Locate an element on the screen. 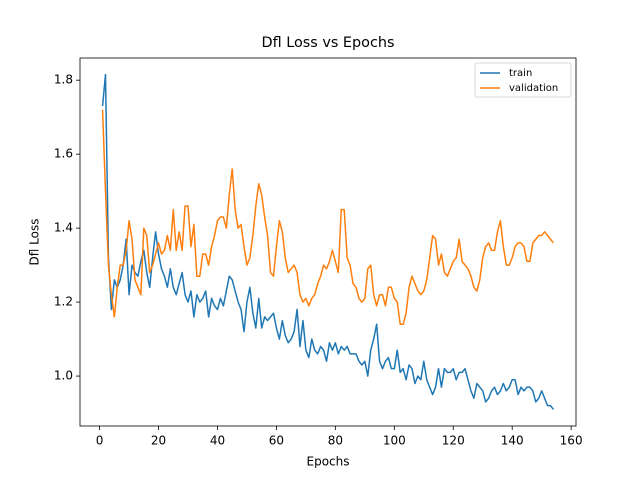 The width and height of the screenshot is (640, 480). legend-label: train is located at coordinates (520, 73).